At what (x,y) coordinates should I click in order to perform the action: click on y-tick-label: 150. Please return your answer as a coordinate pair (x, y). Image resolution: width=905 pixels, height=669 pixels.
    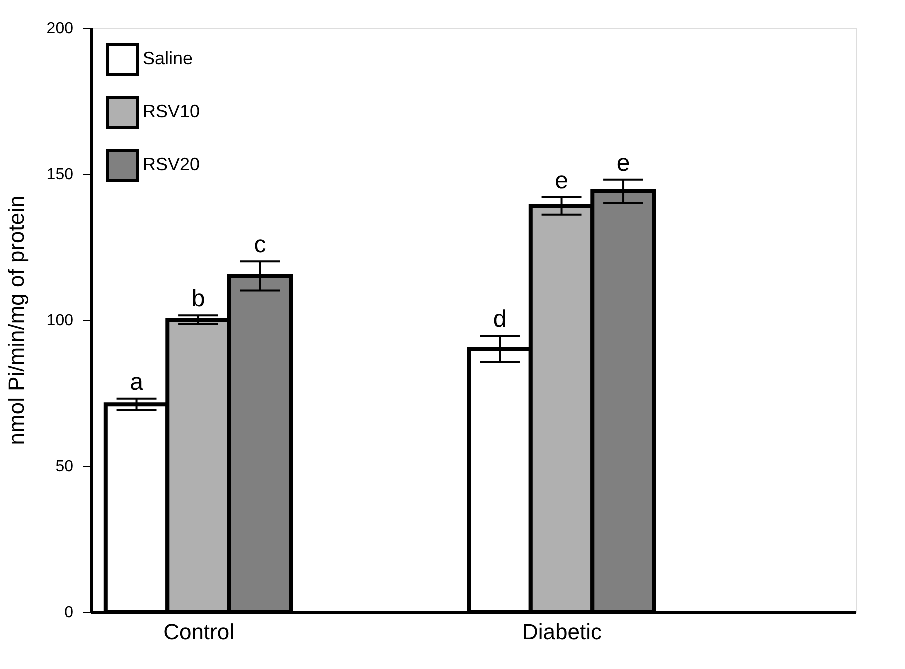
    Looking at the image, I should click on (60, 175).